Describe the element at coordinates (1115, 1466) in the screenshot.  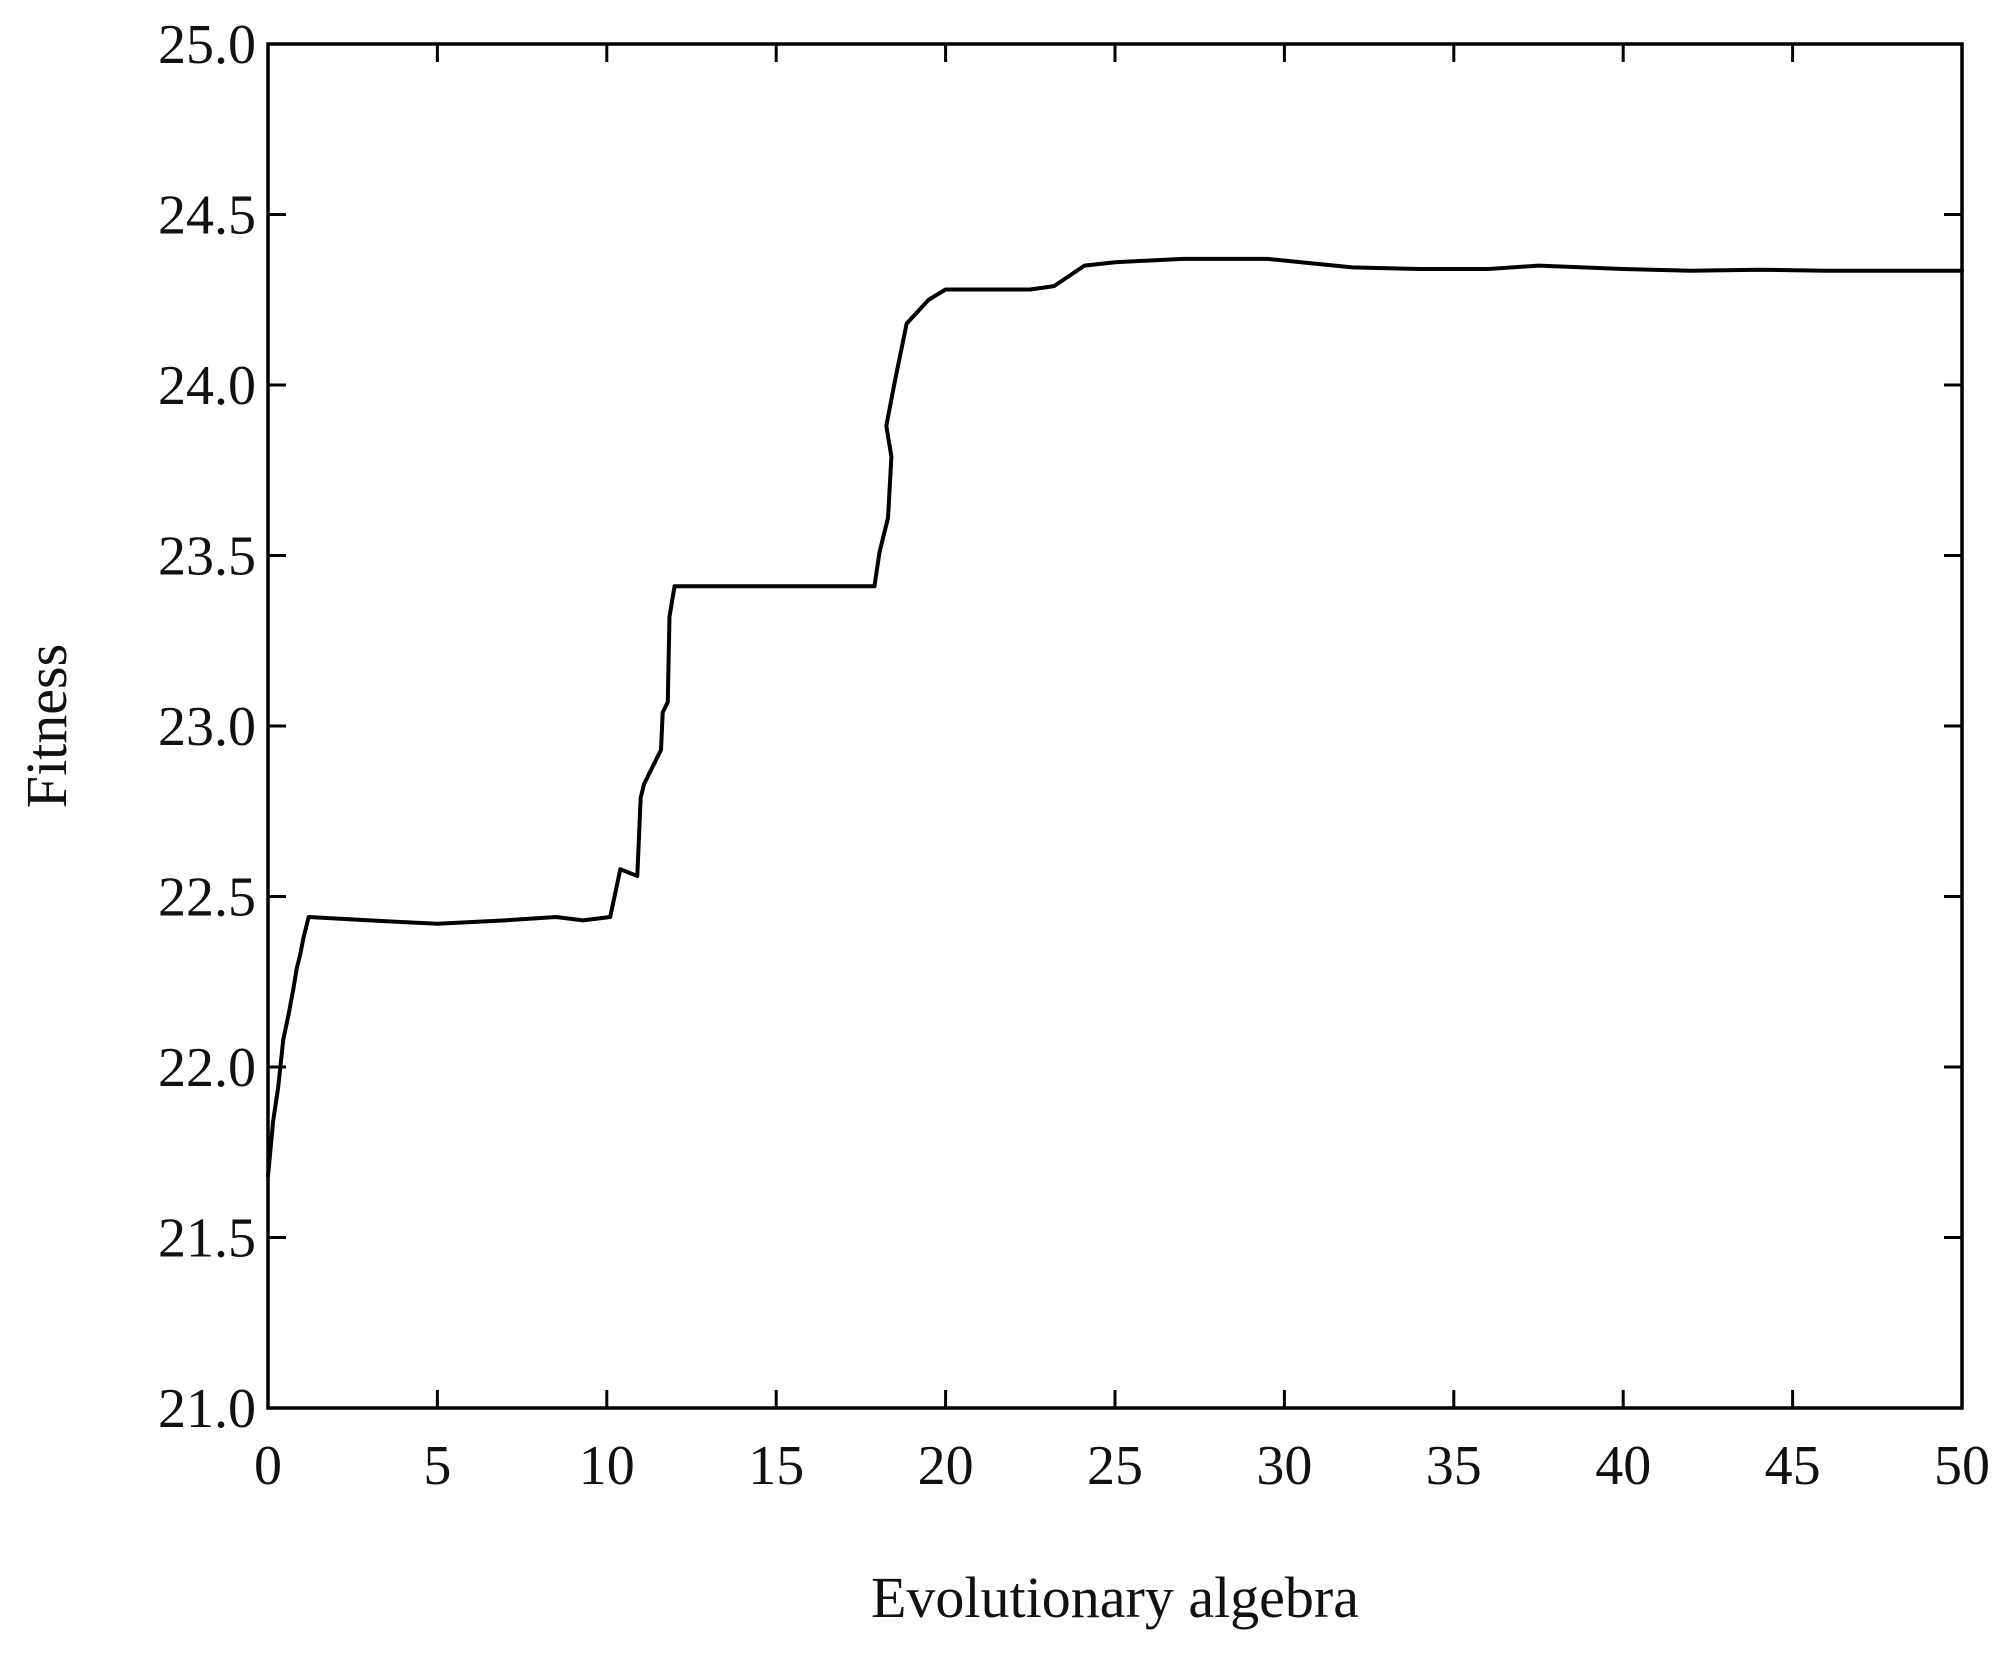
I see `x-tick-label: 25` at that location.